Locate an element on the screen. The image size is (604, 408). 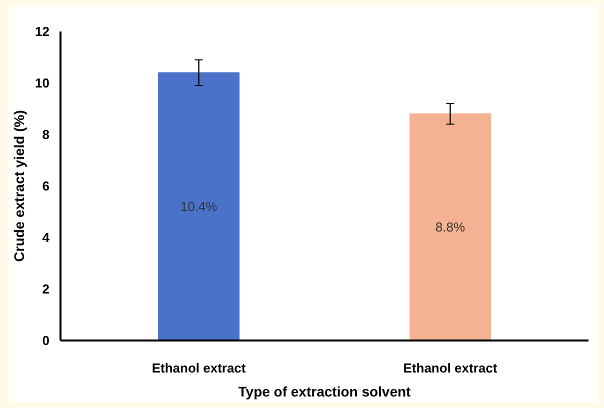
x-axis-title: Type of extraction solvent is located at coordinates (325, 392).